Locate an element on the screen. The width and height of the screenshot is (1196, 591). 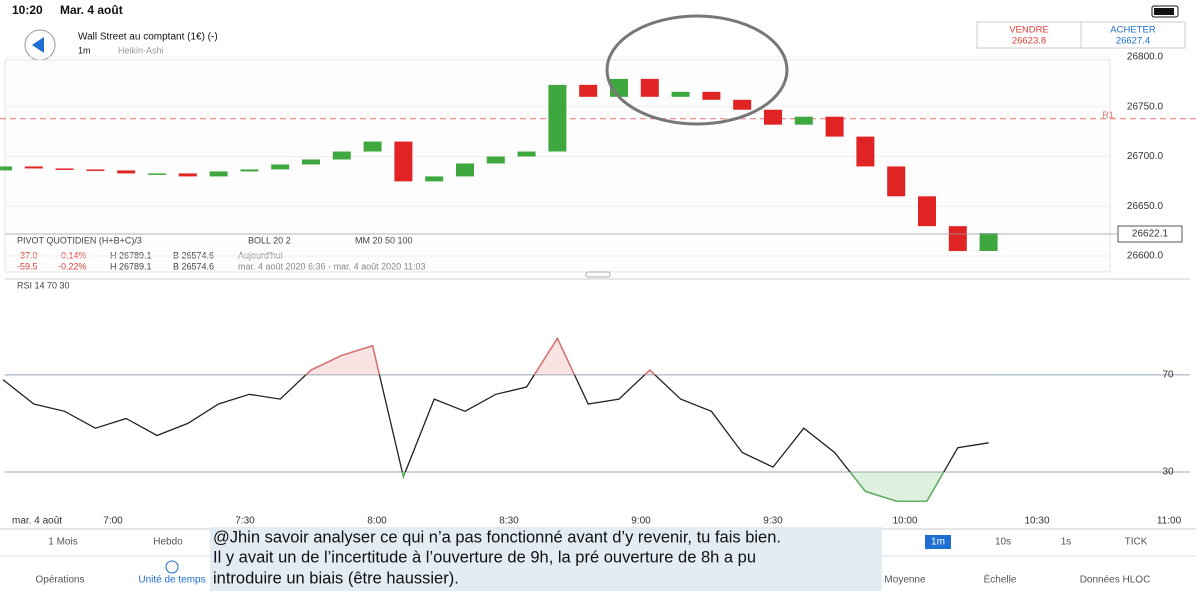
instrument-name: Wall Street au comptant (1€) (-) is located at coordinates (148, 37).